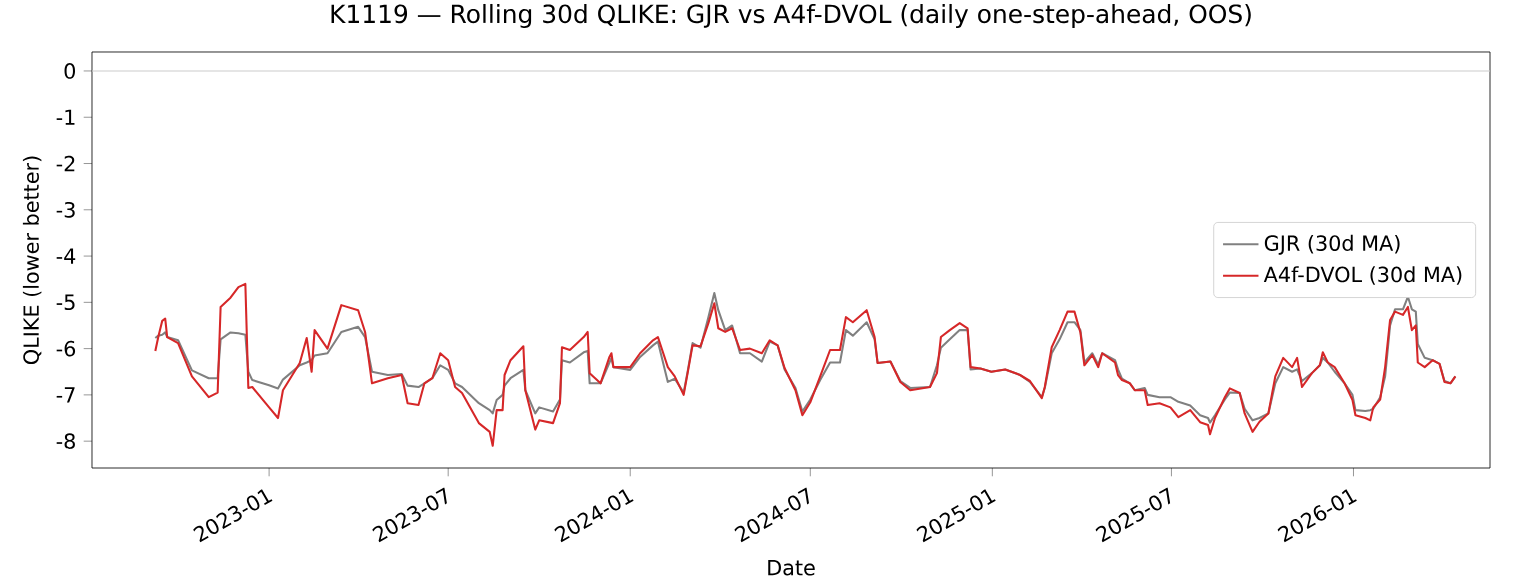 The image size is (1540, 588). What do you see at coordinates (65, 441) in the screenshot?
I see `y-tick-label: -8` at bounding box center [65, 441].